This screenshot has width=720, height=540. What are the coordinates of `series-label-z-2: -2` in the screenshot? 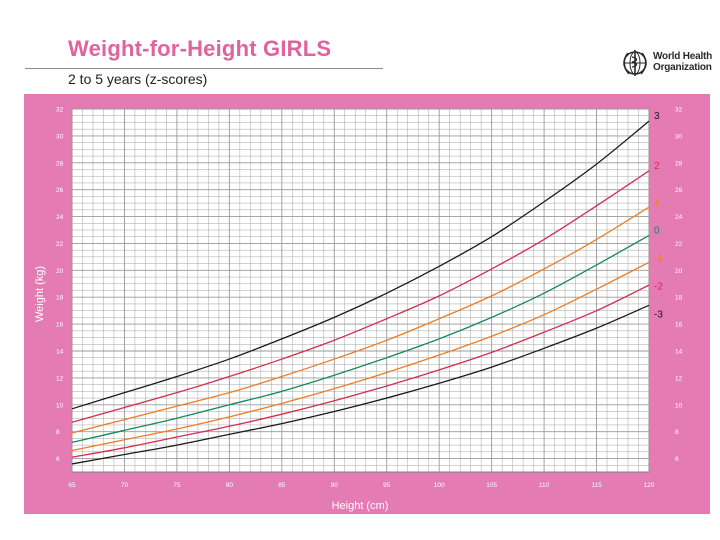 It's located at (658, 286).